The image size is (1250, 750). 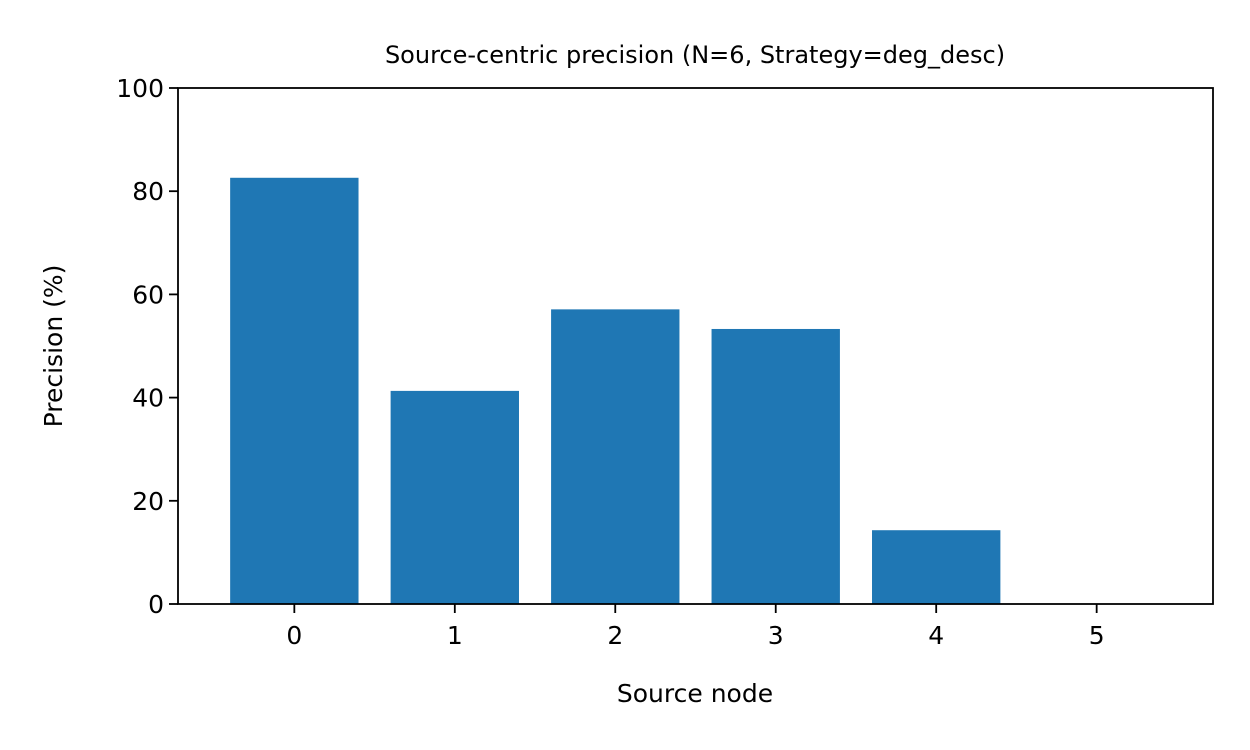 I want to click on x-tick-label: 3, so click(x=776, y=635).